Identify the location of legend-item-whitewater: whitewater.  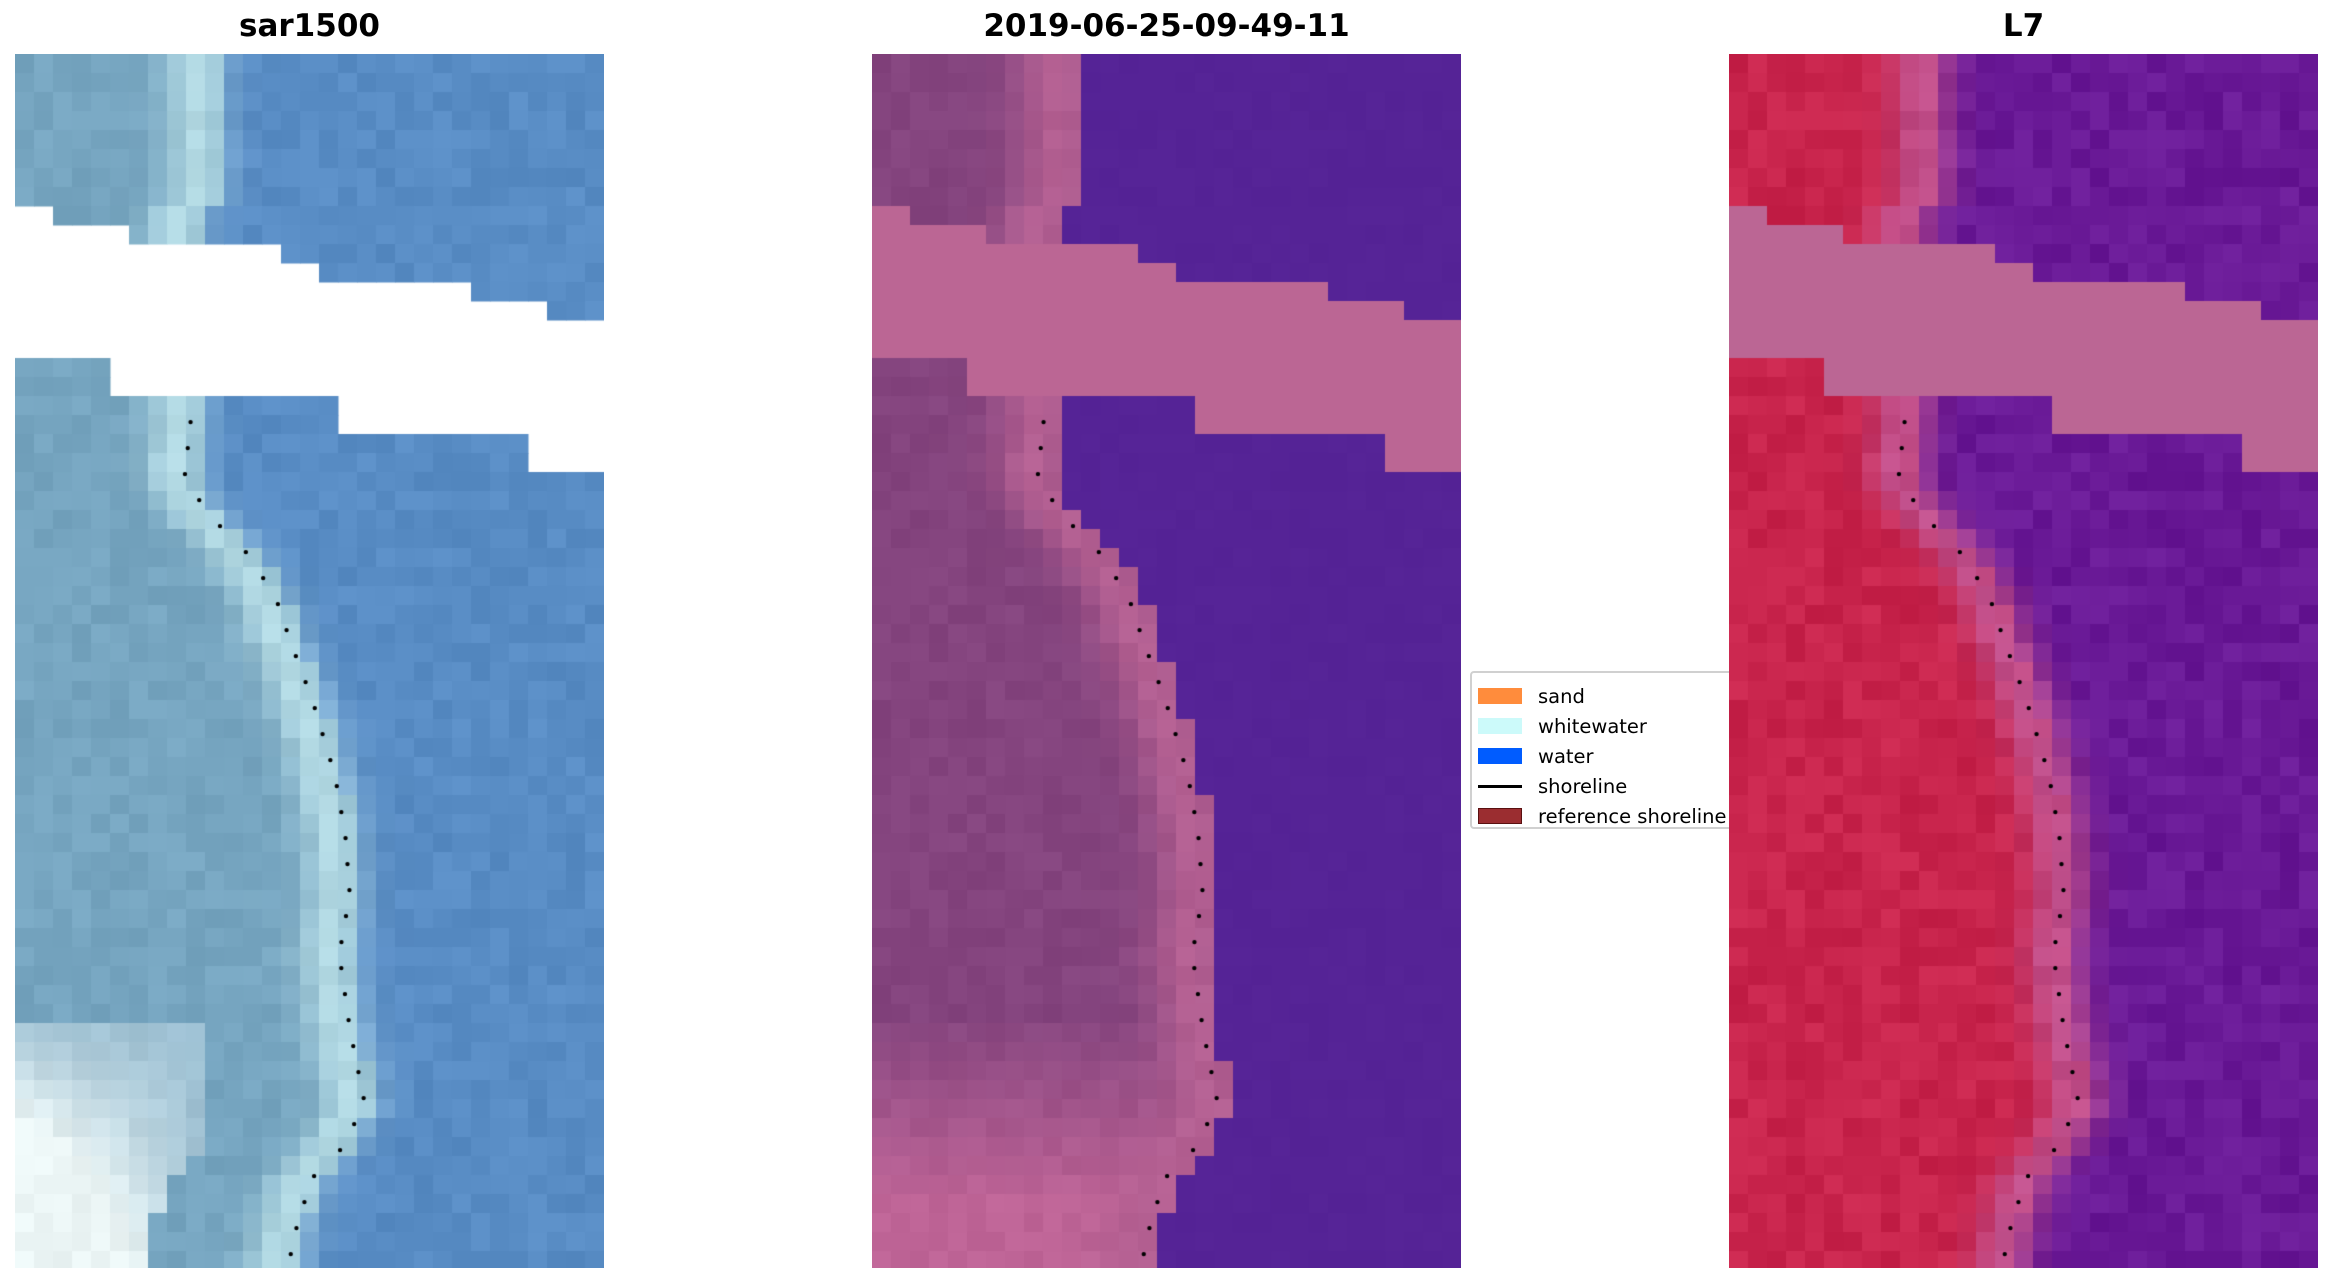
(1562, 726).